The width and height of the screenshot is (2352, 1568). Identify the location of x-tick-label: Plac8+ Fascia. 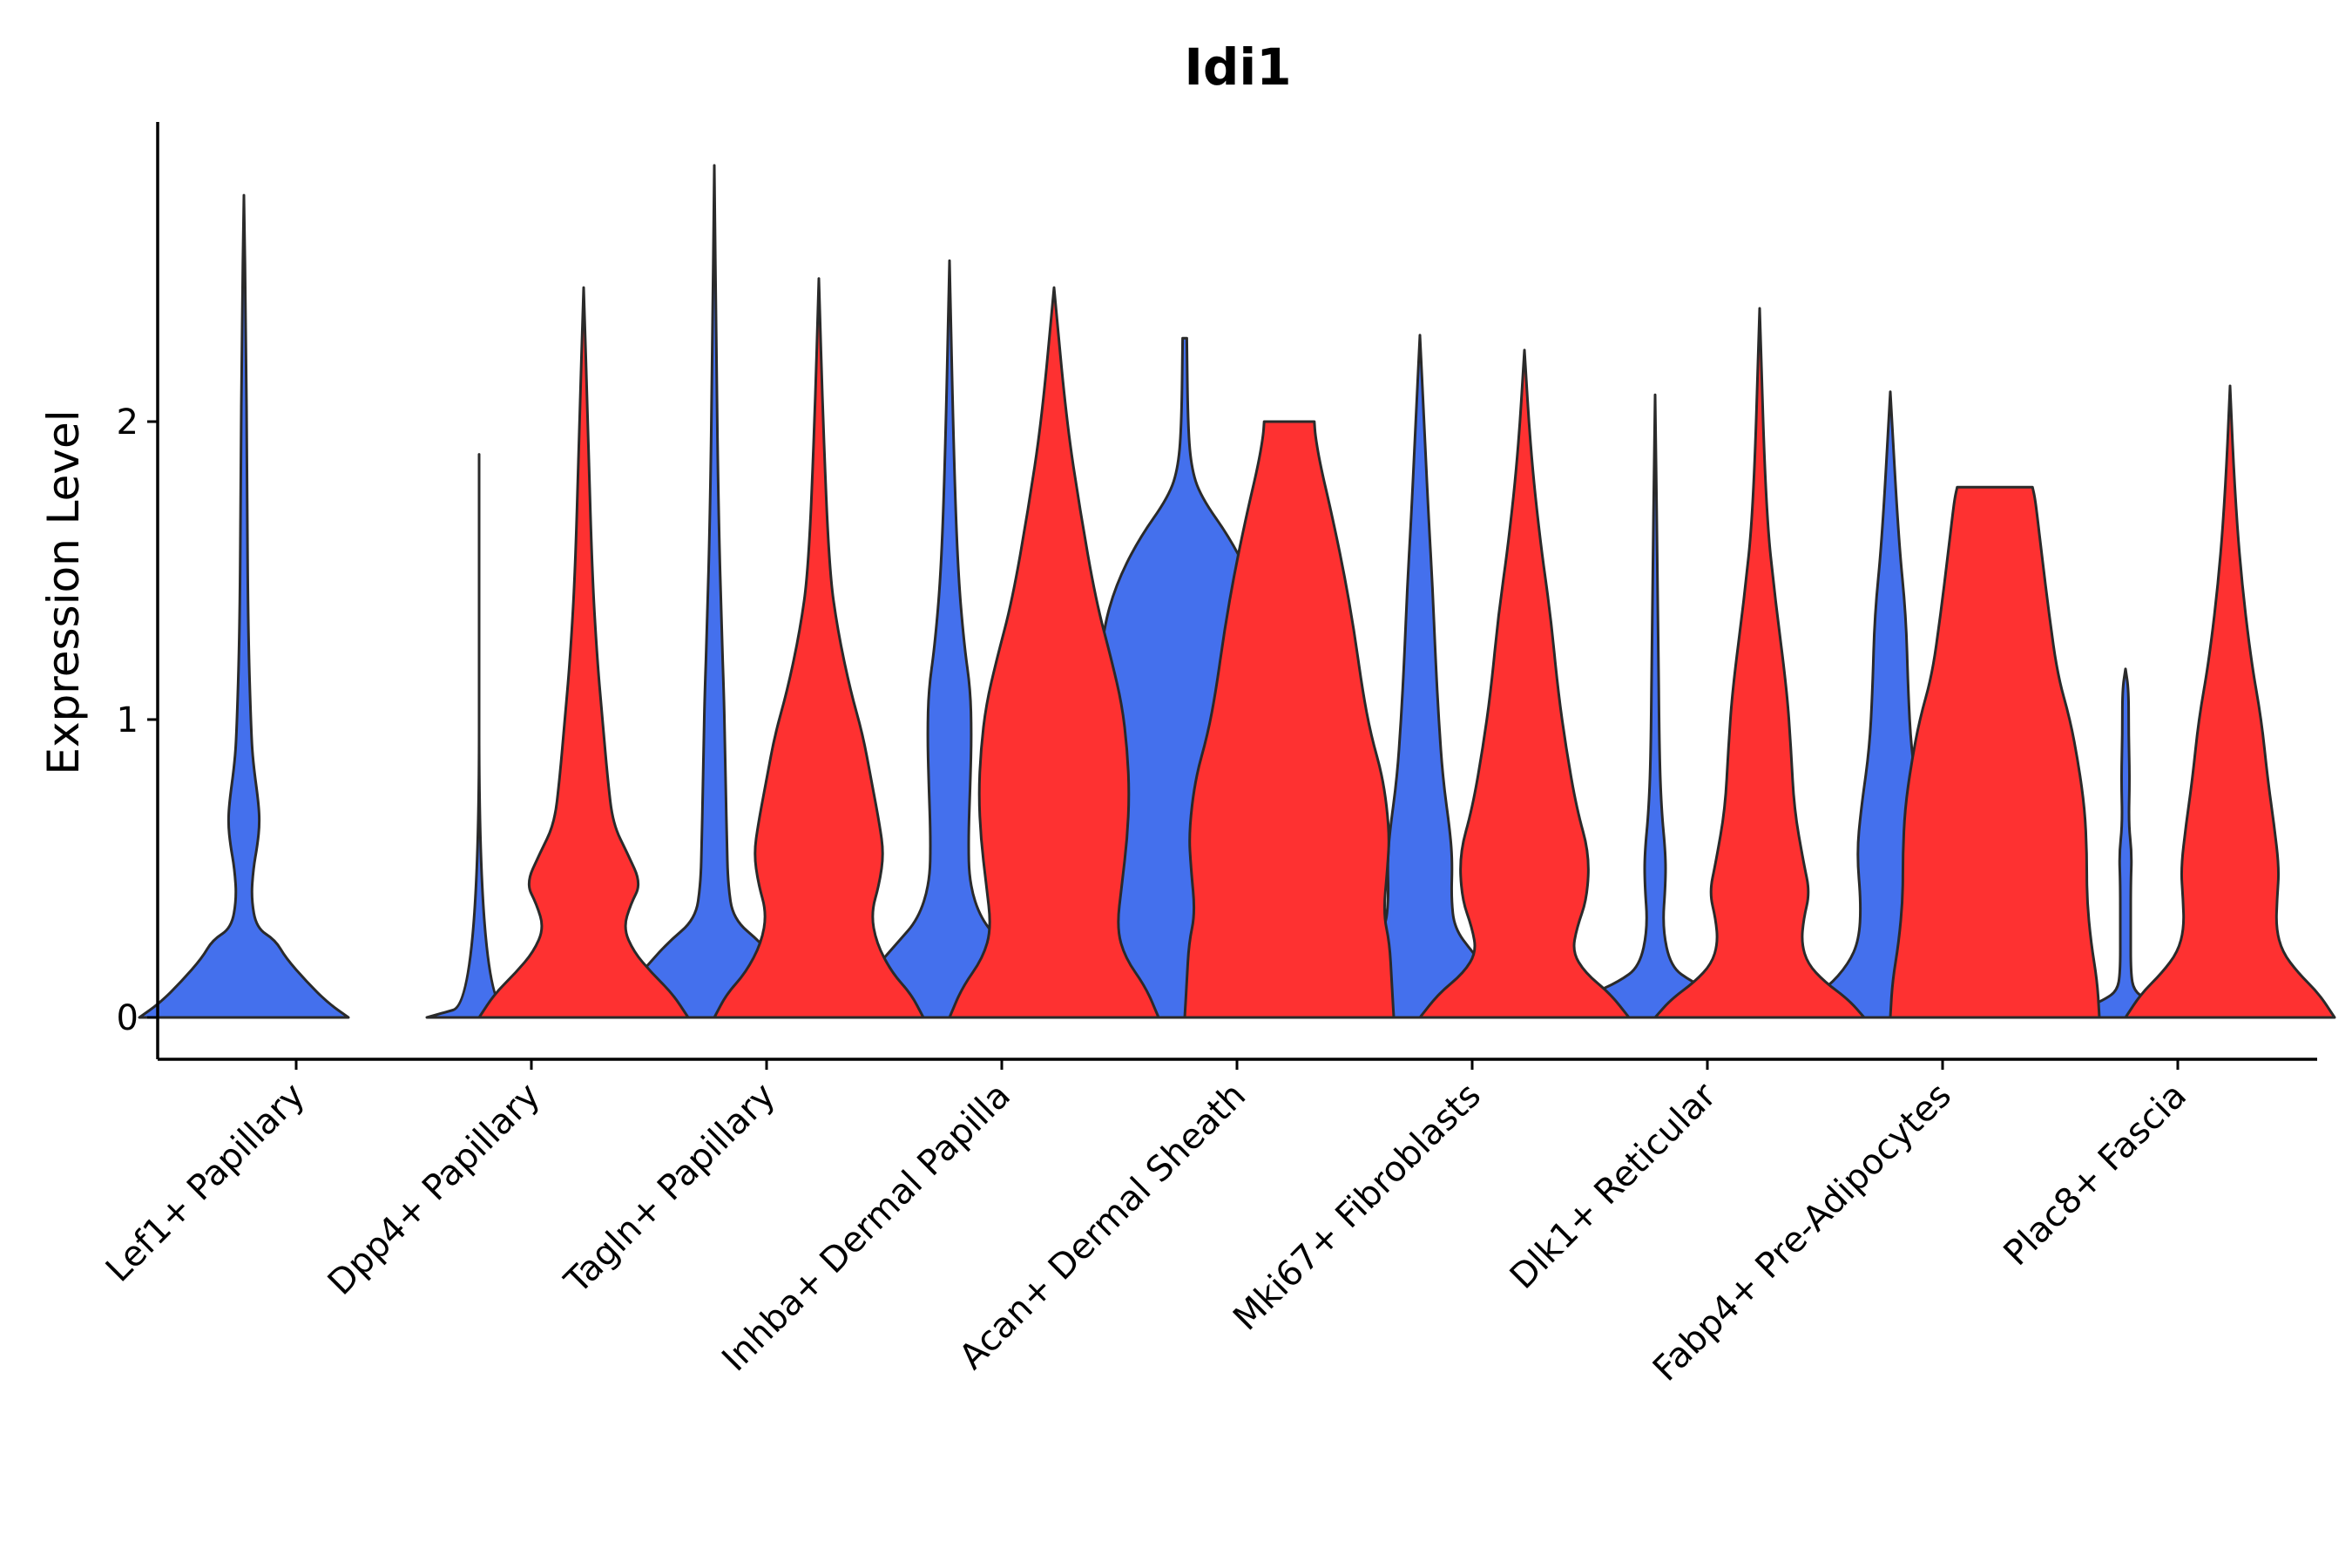
(2096, 1175).